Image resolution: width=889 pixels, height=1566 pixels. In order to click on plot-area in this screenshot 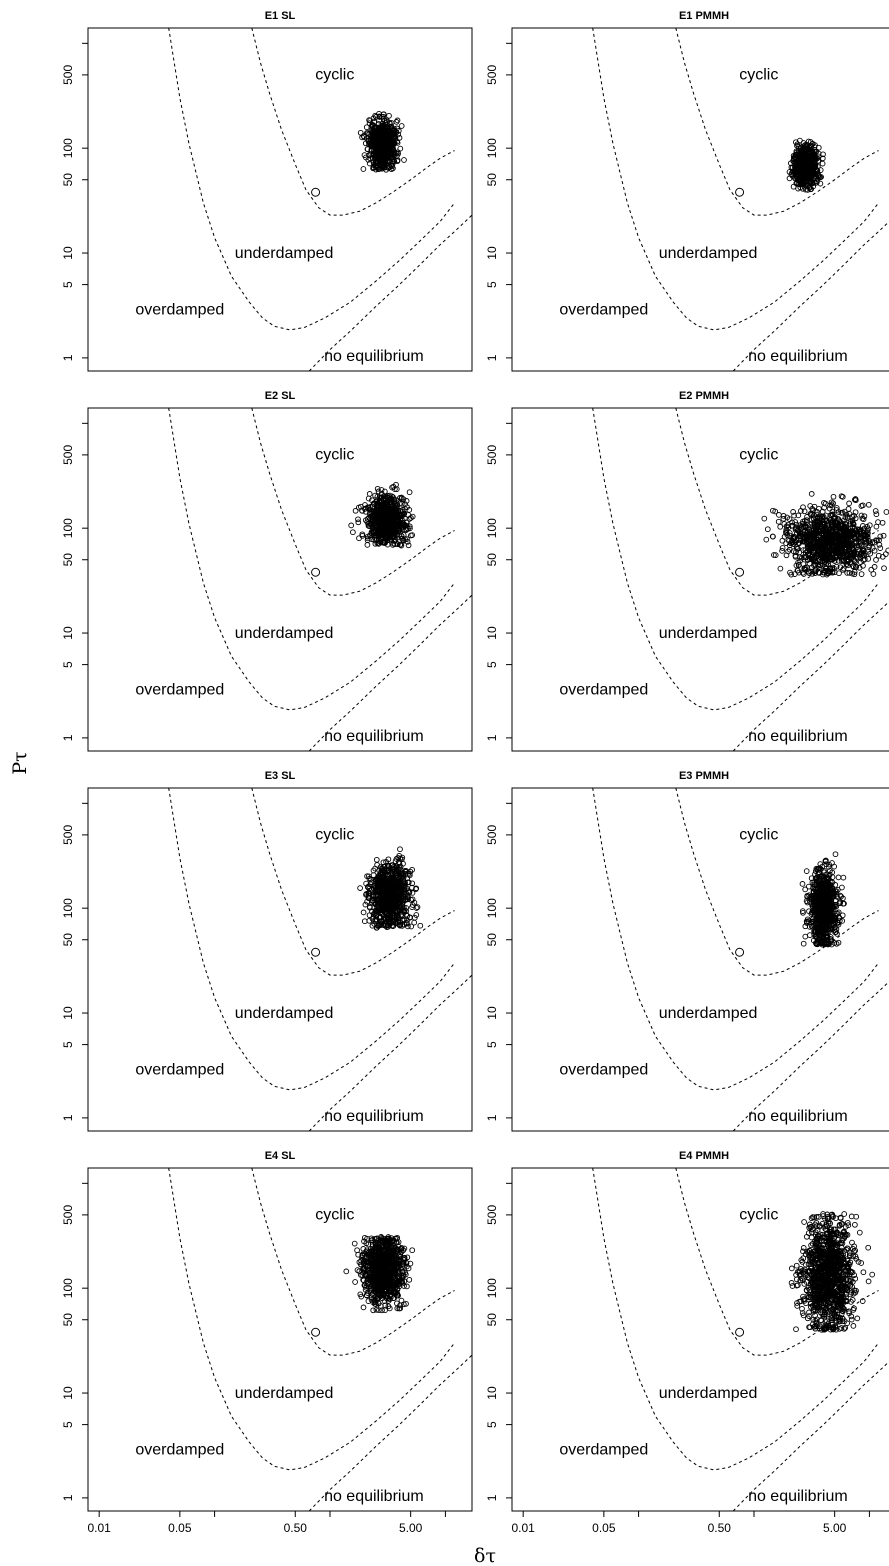, I will do `click(320, 579)`.